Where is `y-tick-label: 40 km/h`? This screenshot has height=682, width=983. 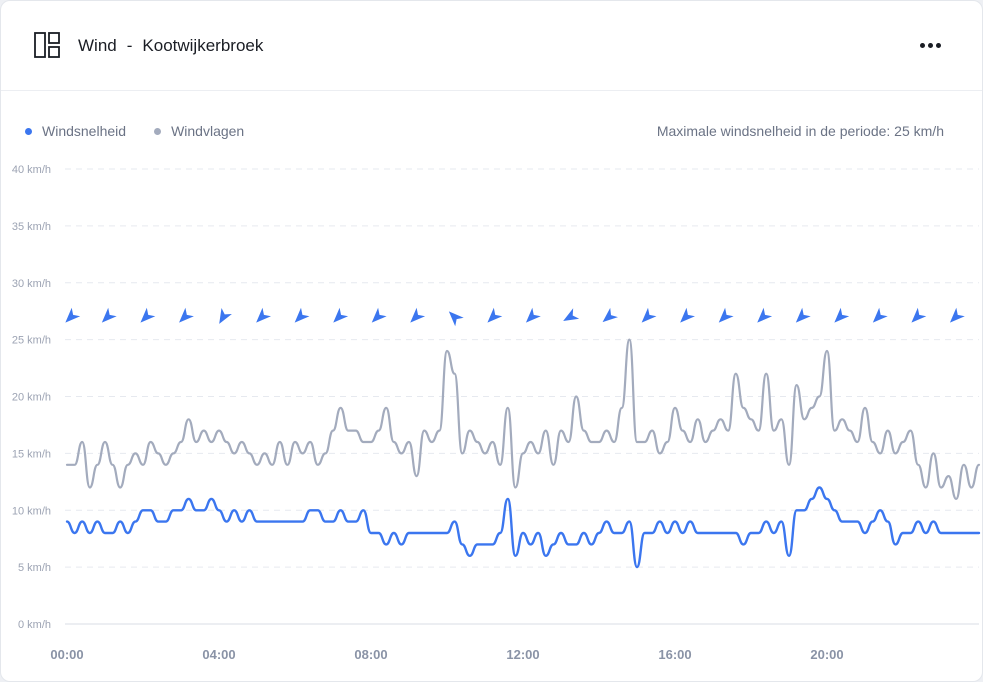
y-tick-label: 40 km/h is located at coordinates (31, 170).